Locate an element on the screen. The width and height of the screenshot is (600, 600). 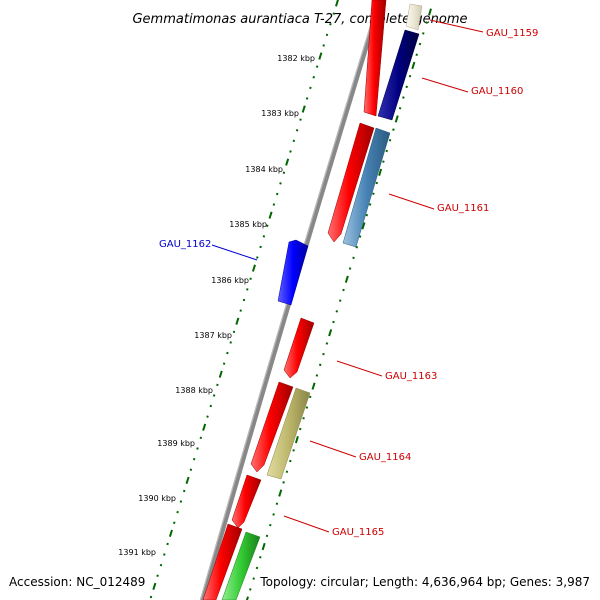
scale-label-1388: 1388 kbp is located at coordinates (194, 390).